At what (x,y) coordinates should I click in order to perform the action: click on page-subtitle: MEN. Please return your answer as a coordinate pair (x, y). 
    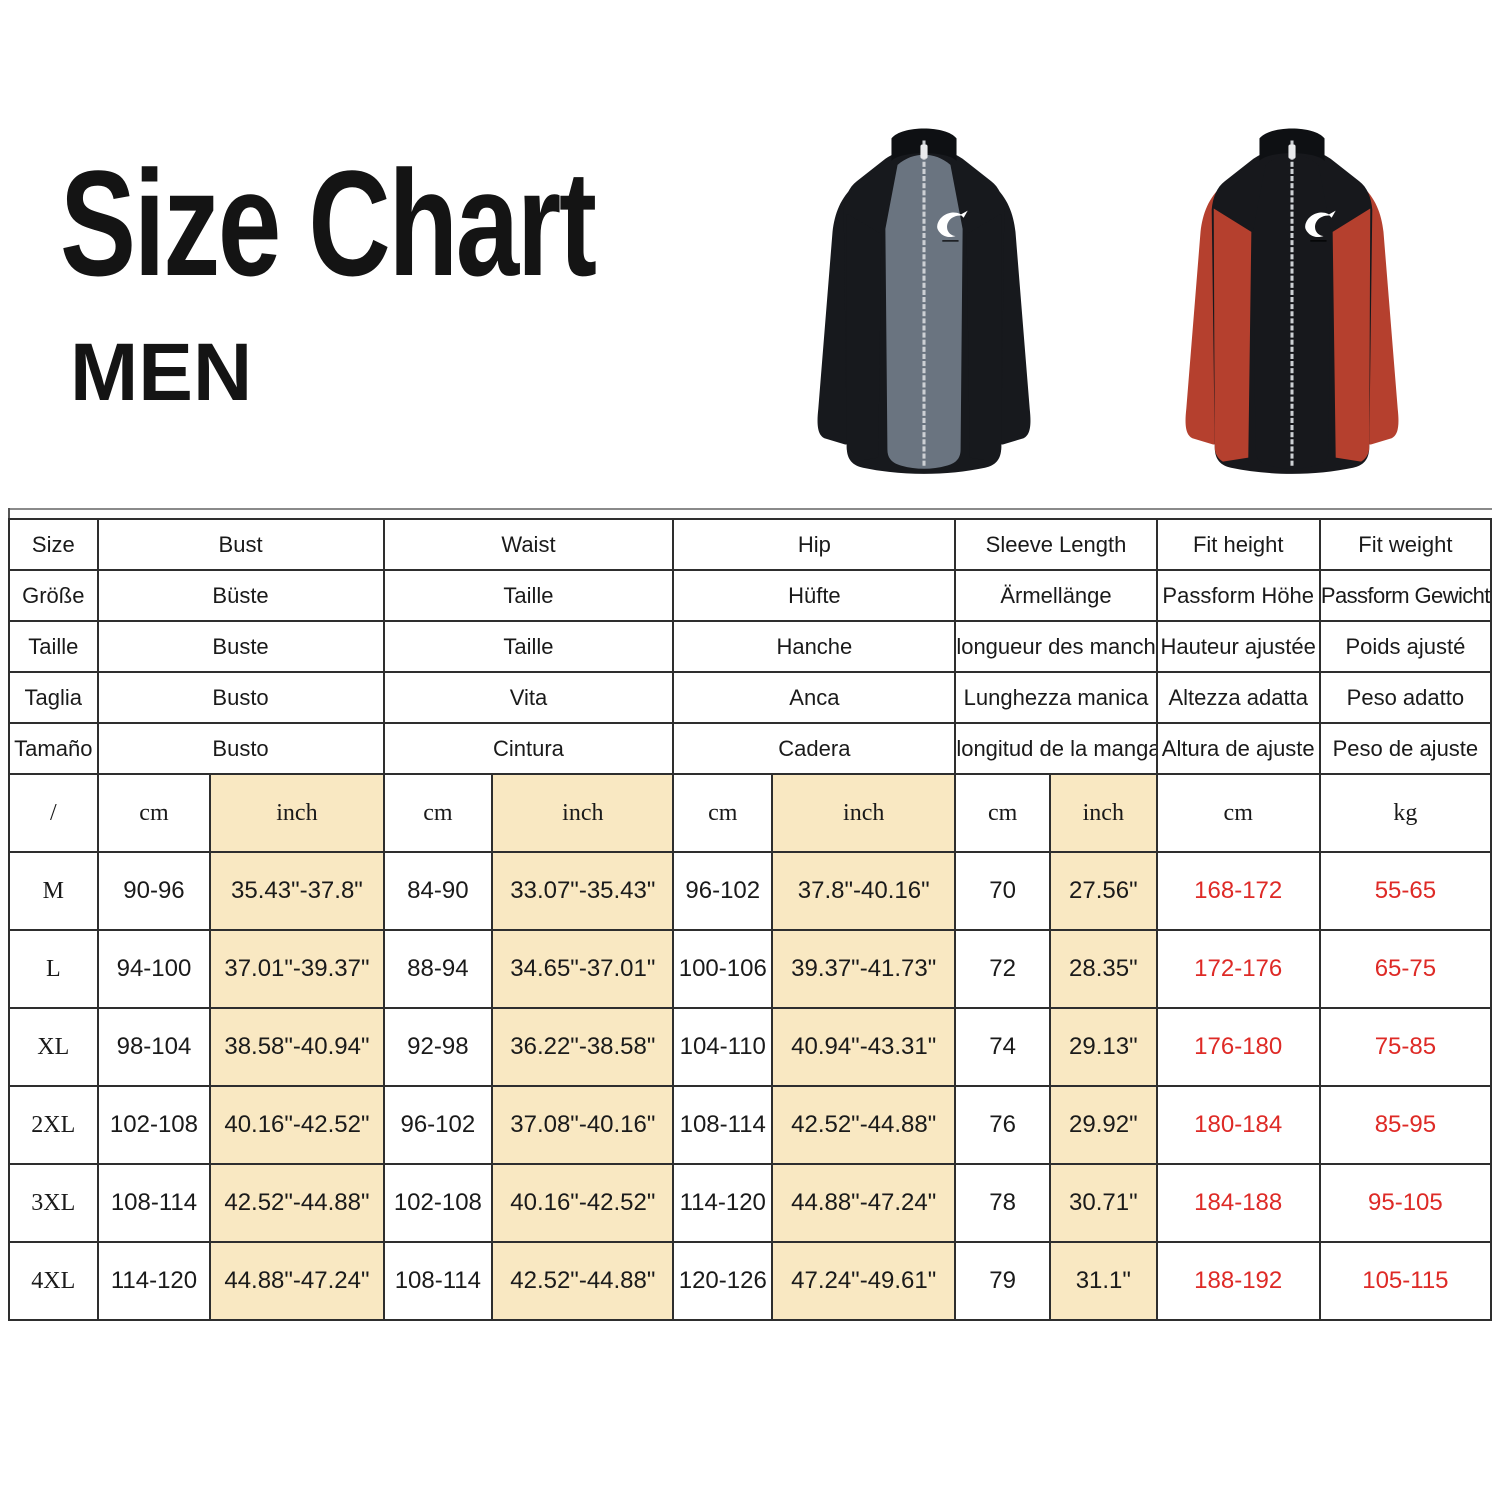
    Looking at the image, I should click on (161, 372).